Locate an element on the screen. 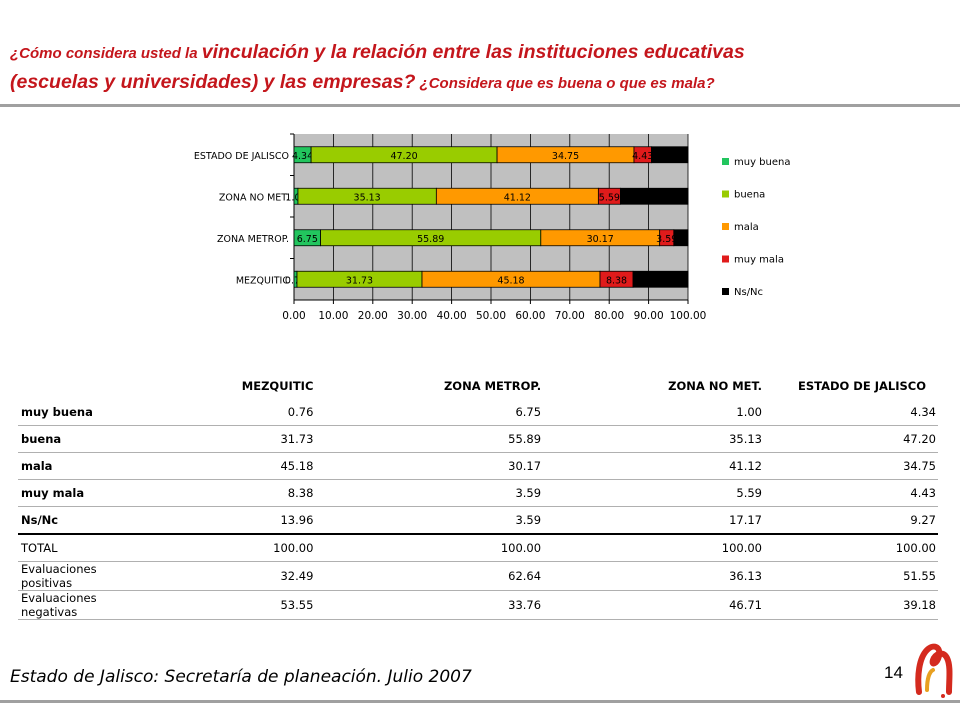 The image size is (960, 720). logo-icon is located at coordinates (934, 670).